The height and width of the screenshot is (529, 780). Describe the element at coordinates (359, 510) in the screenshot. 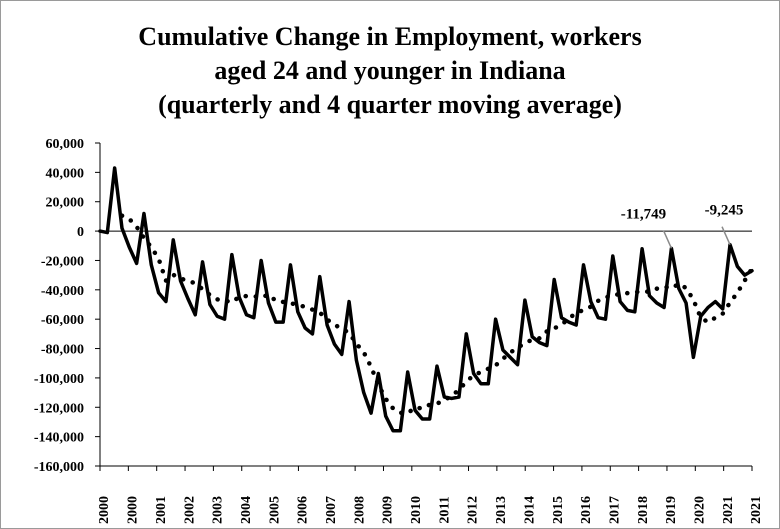

I see `x-tick-label: 2008` at that location.